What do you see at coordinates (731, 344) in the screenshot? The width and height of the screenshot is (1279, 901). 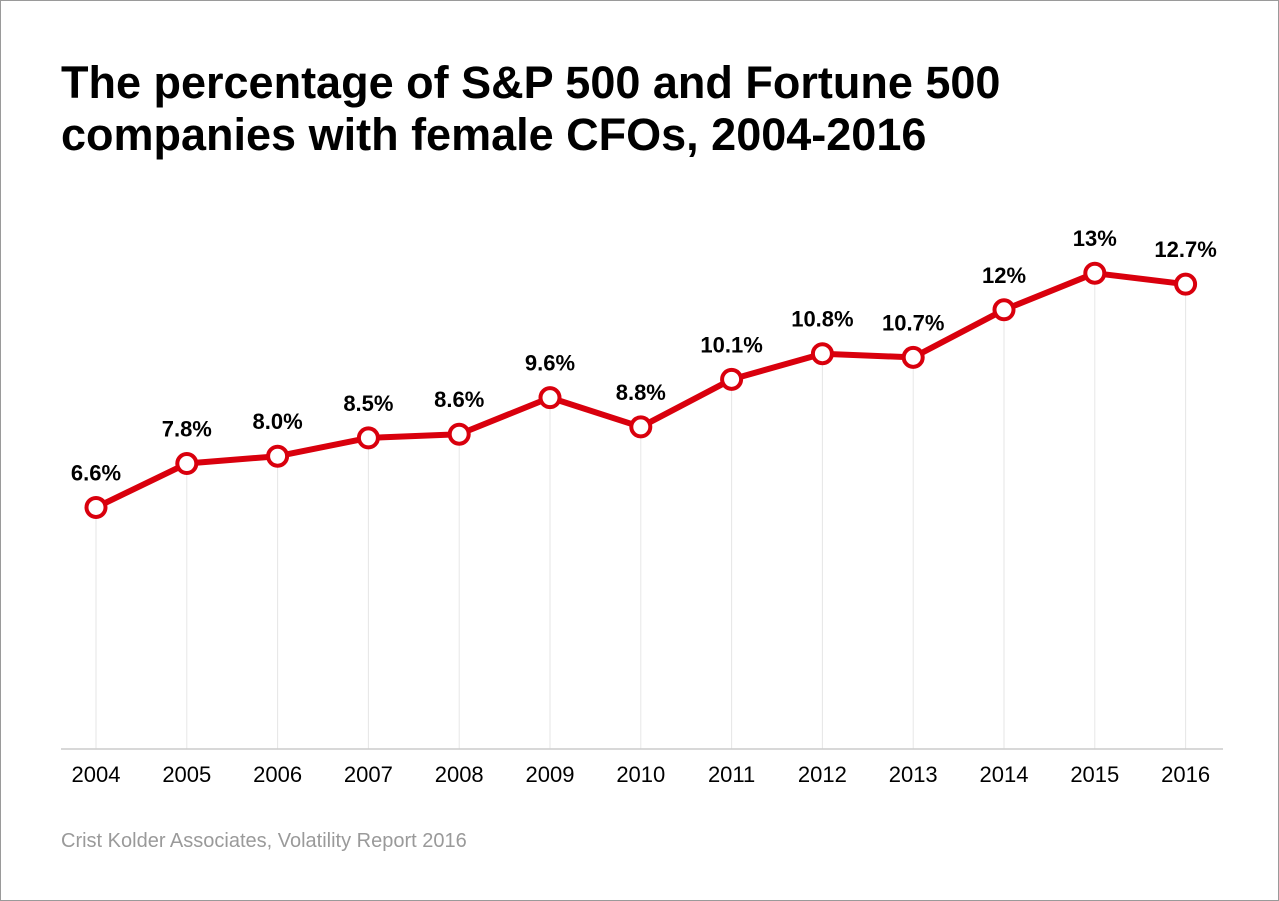 I see `data-label-2011: 10.1%` at bounding box center [731, 344].